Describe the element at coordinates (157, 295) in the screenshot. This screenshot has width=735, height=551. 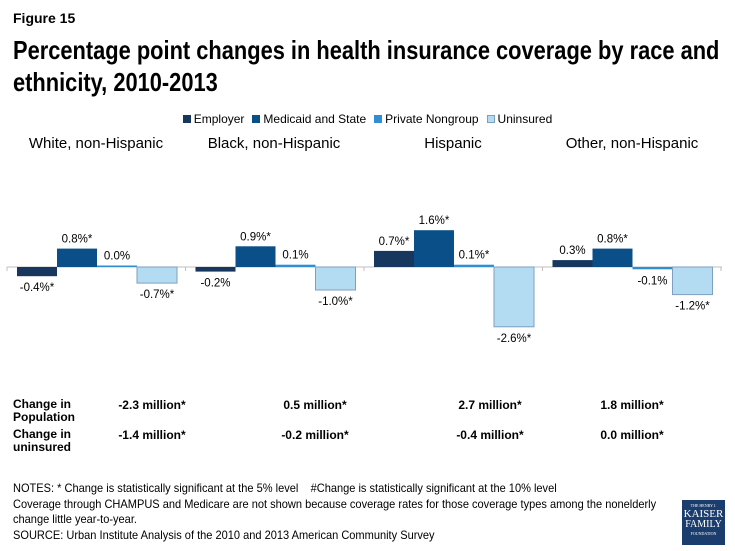
I see `data-label: -0.7%*` at that location.